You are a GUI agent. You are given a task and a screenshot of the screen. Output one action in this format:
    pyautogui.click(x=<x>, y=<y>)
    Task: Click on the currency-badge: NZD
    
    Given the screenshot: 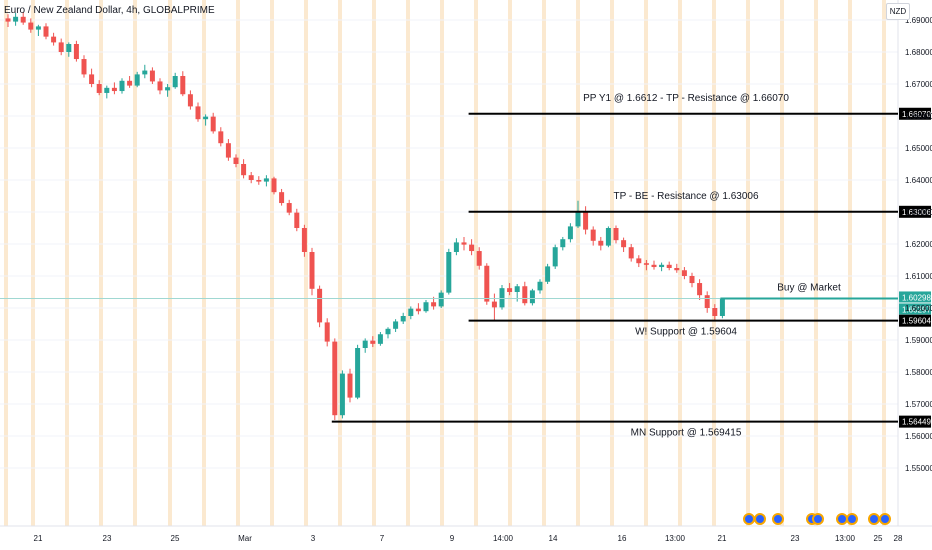 What is the action you would take?
    pyautogui.click(x=898, y=11)
    